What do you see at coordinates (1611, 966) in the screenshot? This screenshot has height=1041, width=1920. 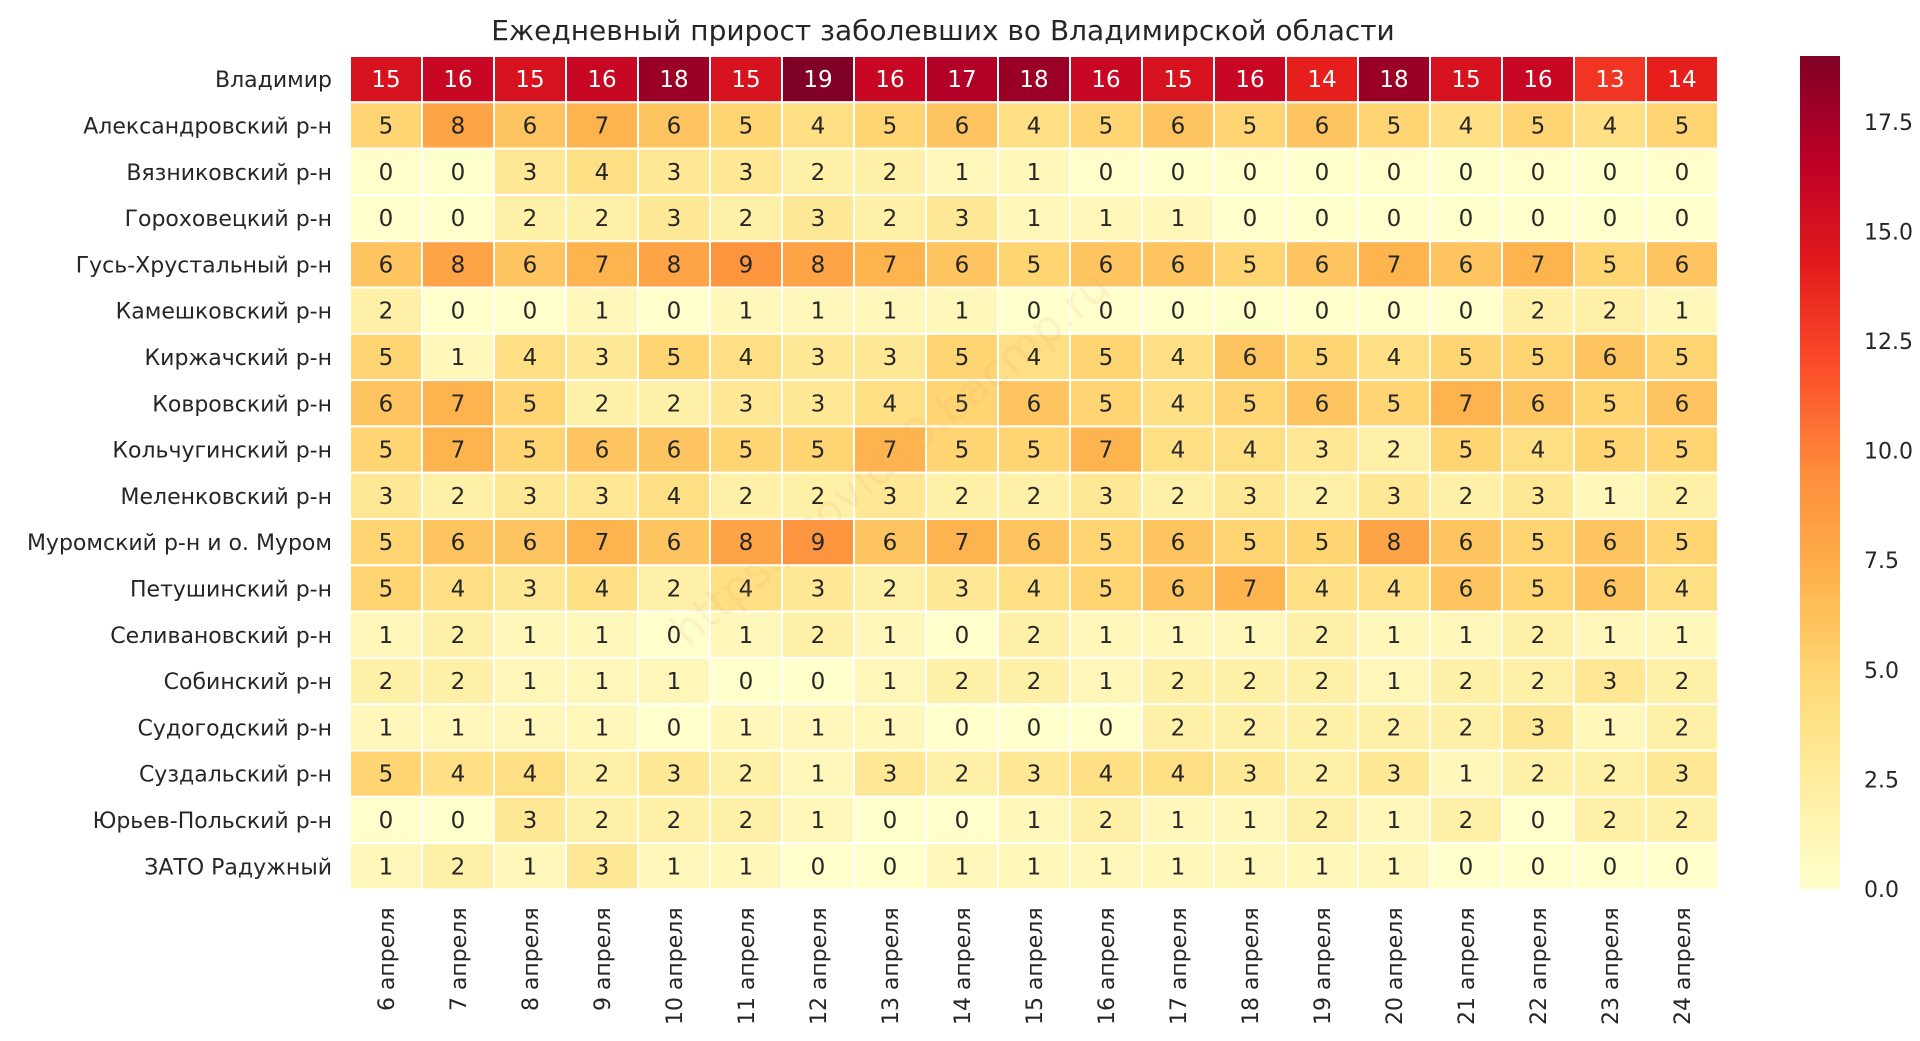 I see `column-label: 23 апреля` at bounding box center [1611, 966].